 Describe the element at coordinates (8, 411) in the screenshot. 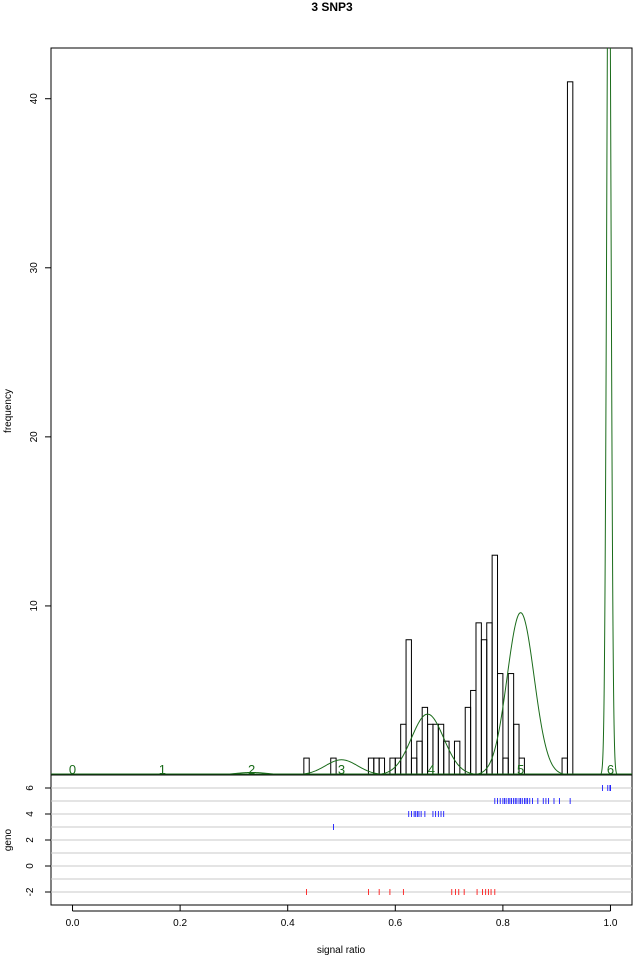

I see `y-axis-label: frequency` at that location.